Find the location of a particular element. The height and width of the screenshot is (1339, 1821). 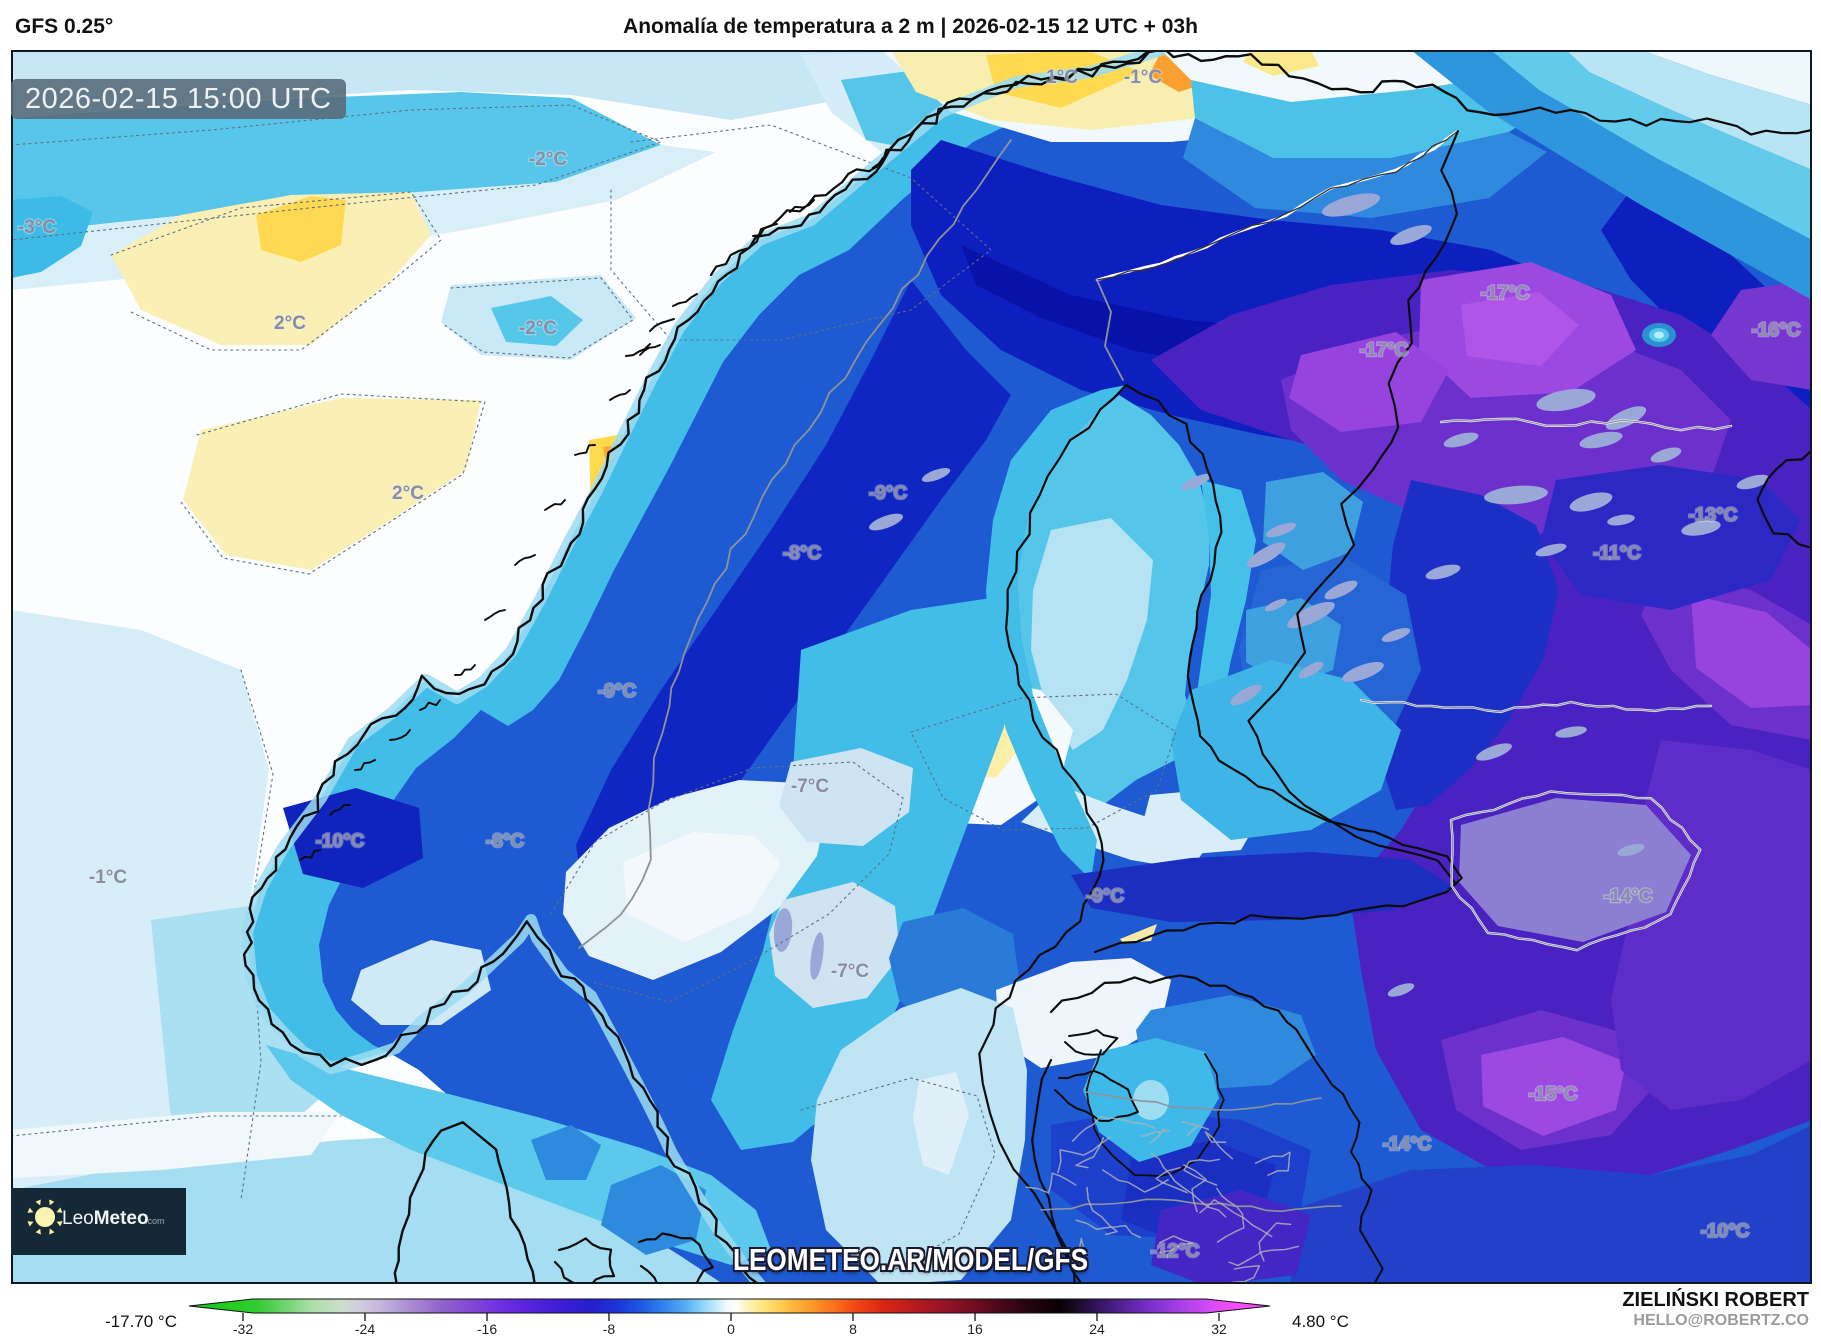

svg-text: 0 is located at coordinates (731, 1329).